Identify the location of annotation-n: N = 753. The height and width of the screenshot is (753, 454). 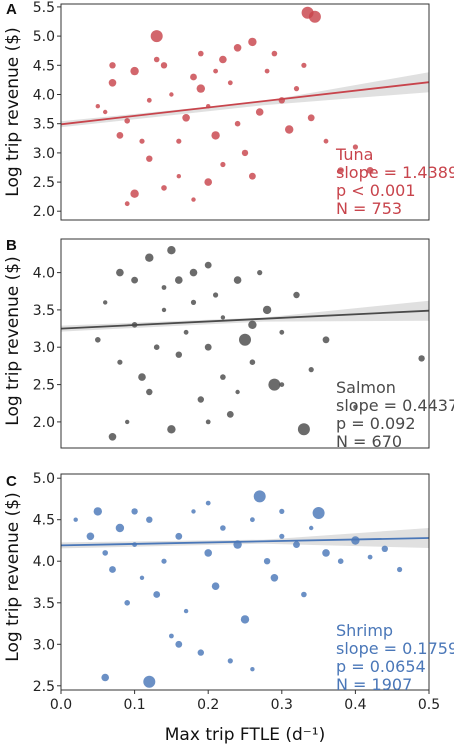
(369, 208).